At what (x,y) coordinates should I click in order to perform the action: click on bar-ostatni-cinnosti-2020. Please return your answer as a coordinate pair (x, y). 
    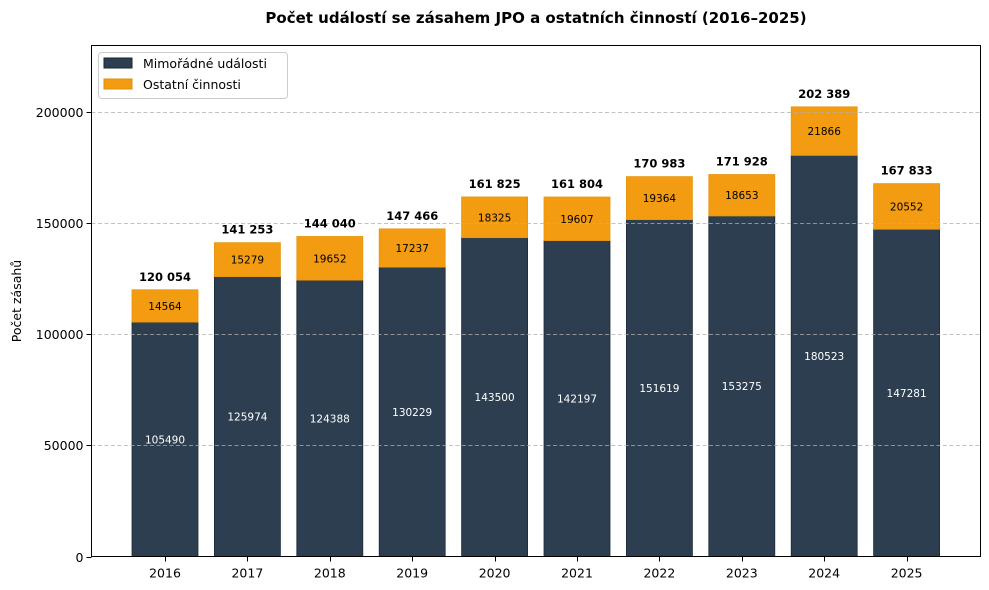
    Looking at the image, I should click on (495, 217).